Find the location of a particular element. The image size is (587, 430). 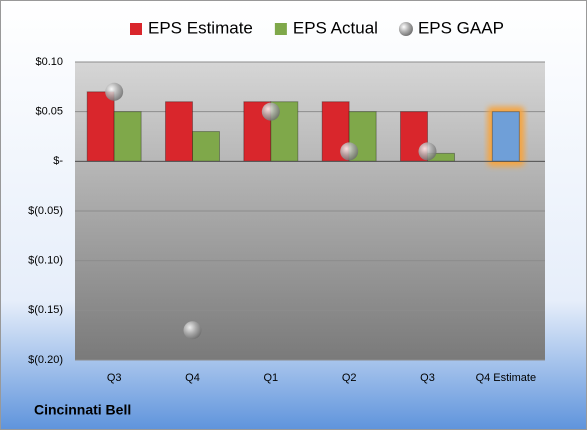

x-tick-label: Q1 is located at coordinates (270, 378).